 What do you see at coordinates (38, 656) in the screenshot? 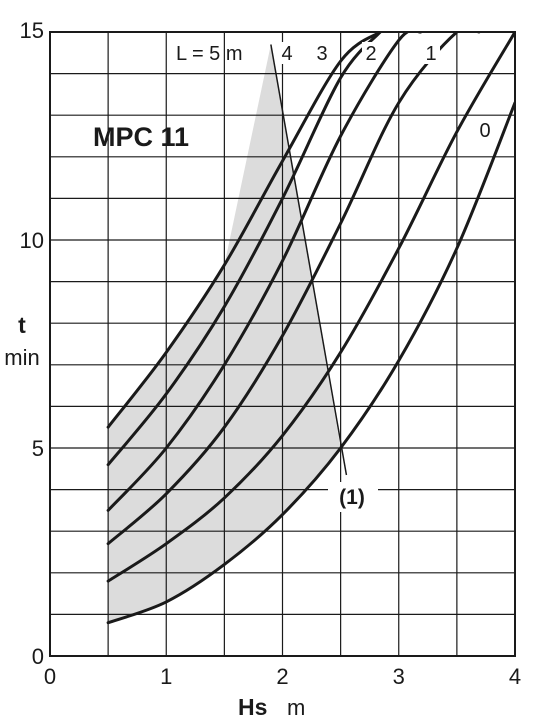
I see `y-tick-label: 0` at bounding box center [38, 656].